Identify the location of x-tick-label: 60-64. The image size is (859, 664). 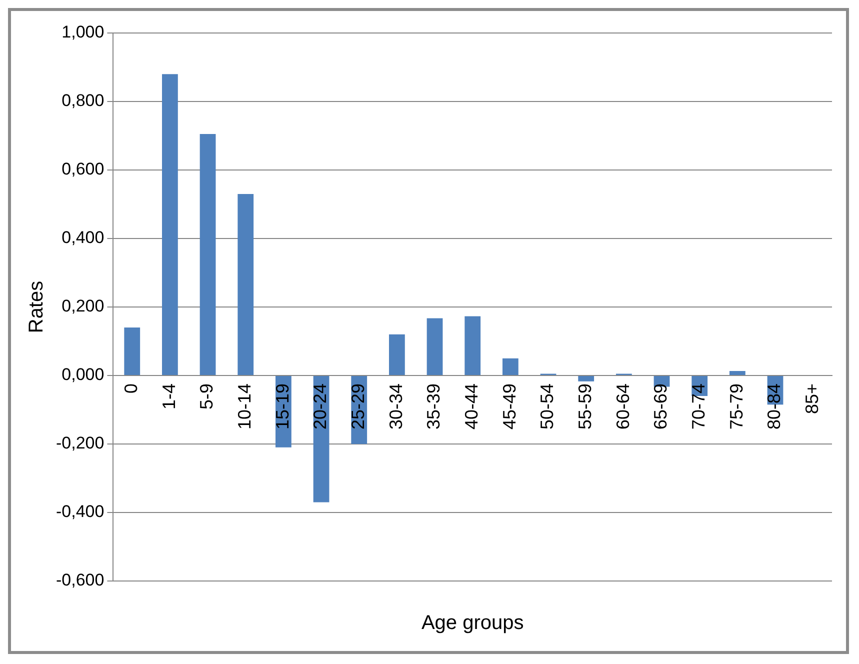
(622, 407).